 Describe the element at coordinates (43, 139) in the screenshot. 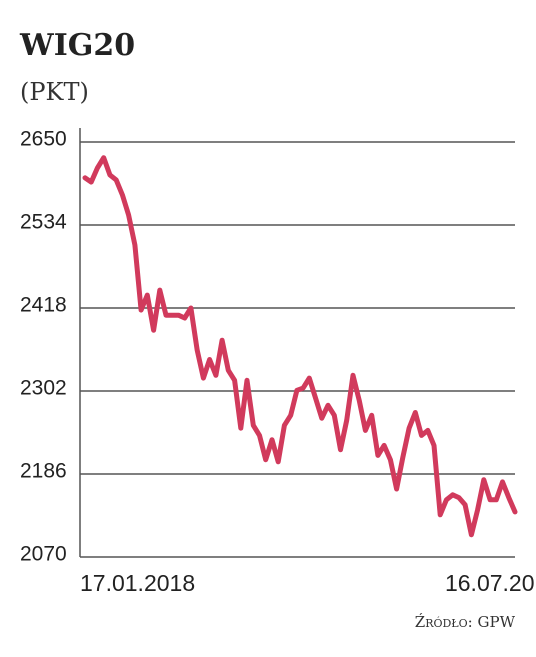

I see `y-tick-label: 2650` at that location.